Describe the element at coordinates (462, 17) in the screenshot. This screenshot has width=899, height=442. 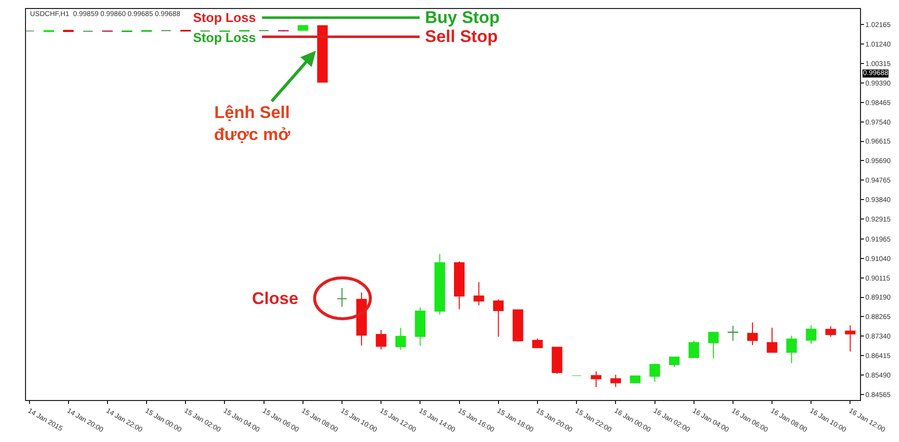
I see `ref-line-label: Buy Stop` at that location.